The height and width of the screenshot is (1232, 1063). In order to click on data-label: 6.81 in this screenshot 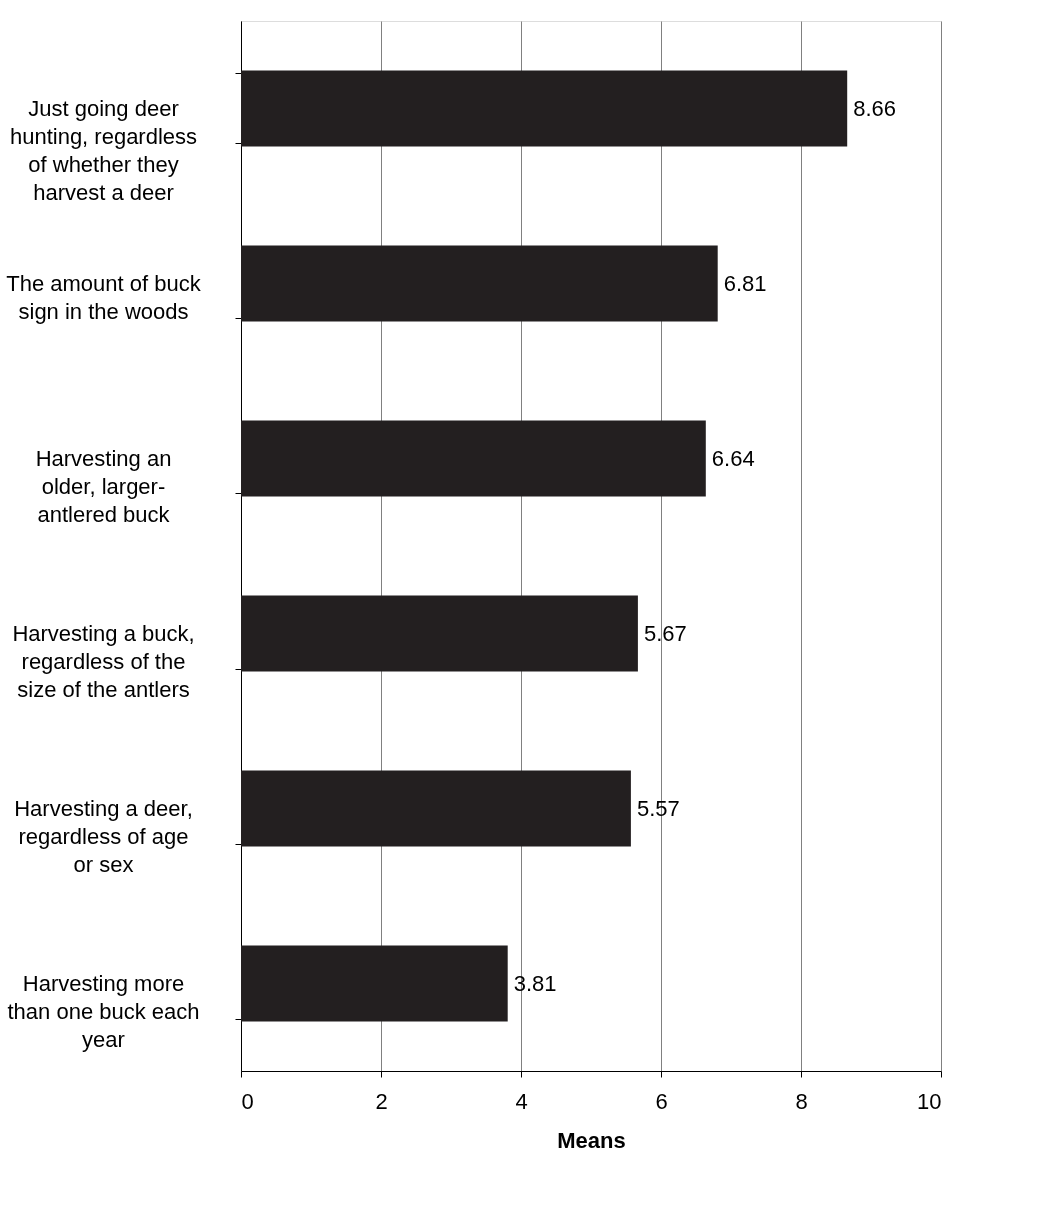, I will do `click(745, 283)`.